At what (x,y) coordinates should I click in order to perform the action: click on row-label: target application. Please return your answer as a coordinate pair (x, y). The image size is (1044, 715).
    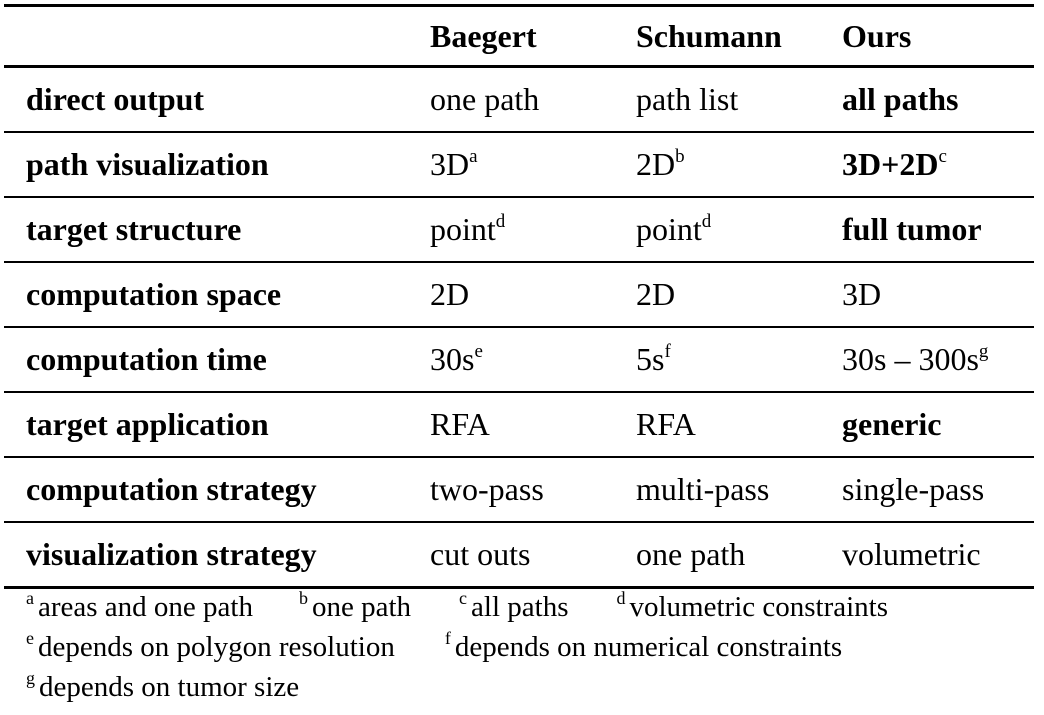
    Looking at the image, I should click on (206, 425).